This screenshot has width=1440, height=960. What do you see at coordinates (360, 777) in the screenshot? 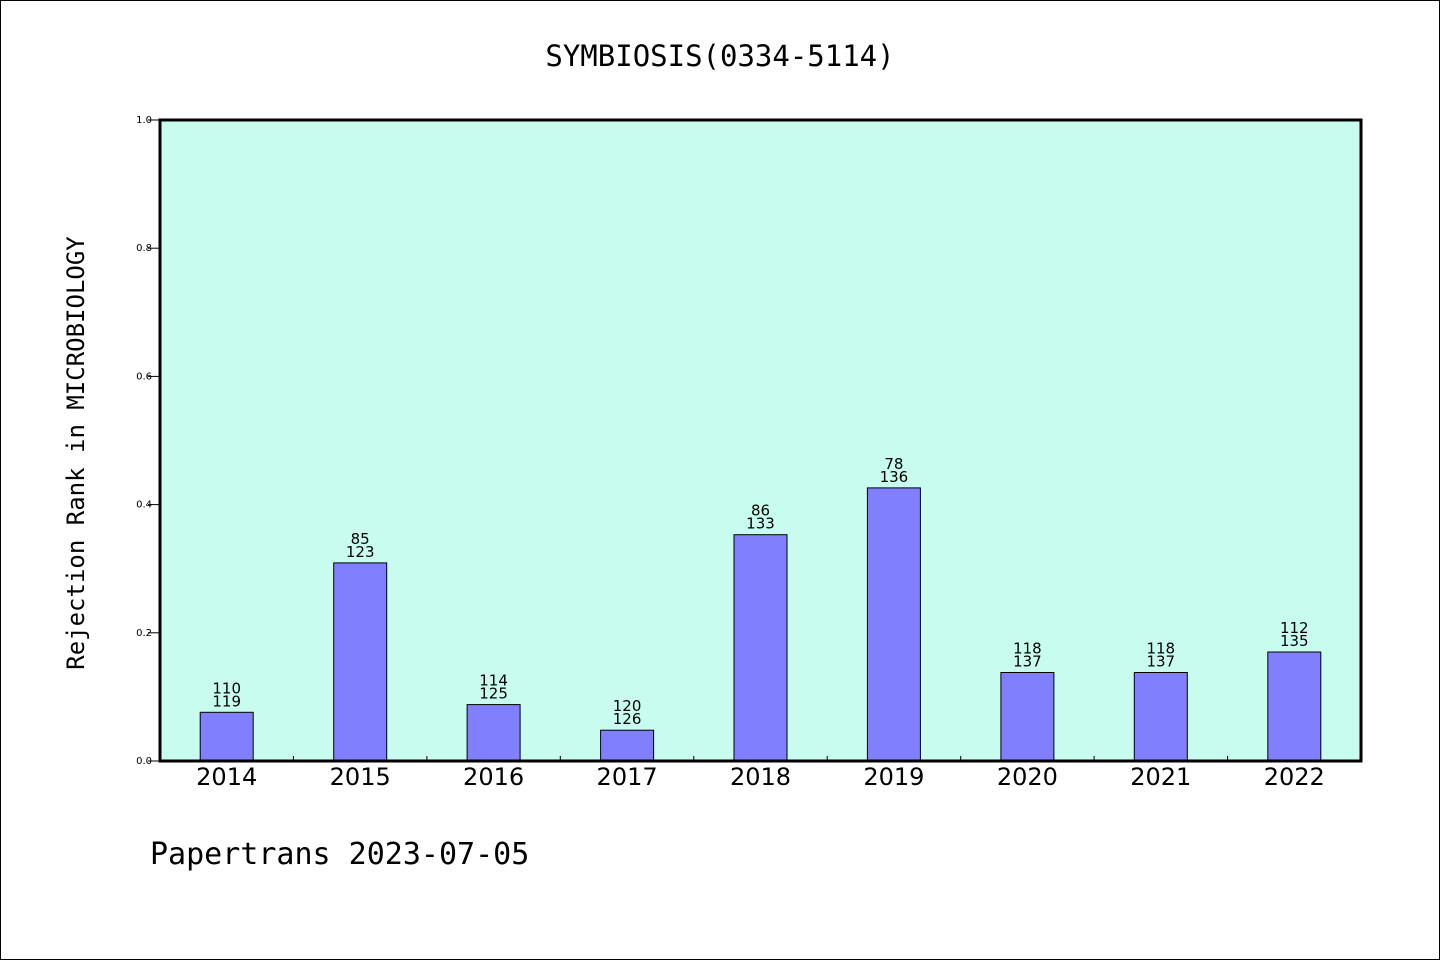
I see `x-tick-label-2015: 2015` at bounding box center [360, 777].